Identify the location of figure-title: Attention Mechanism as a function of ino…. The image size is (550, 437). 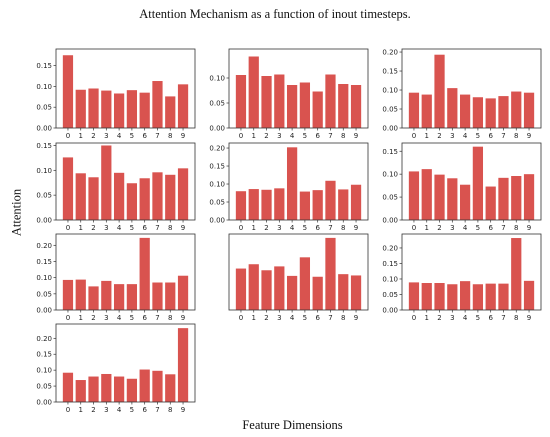
(275, 14).